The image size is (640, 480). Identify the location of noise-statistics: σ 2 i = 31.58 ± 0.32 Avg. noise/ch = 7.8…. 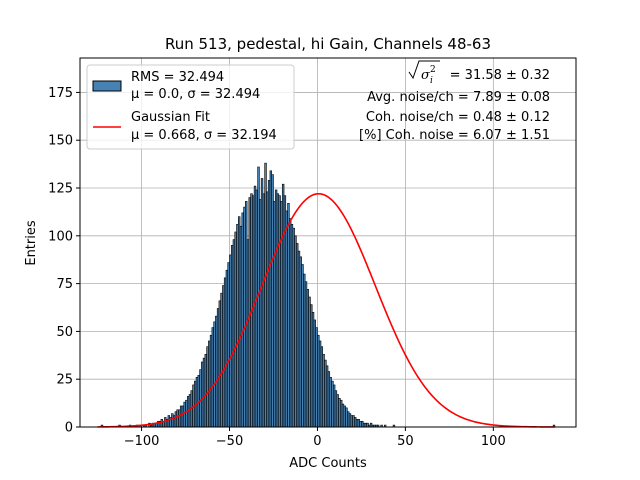
(454, 101).